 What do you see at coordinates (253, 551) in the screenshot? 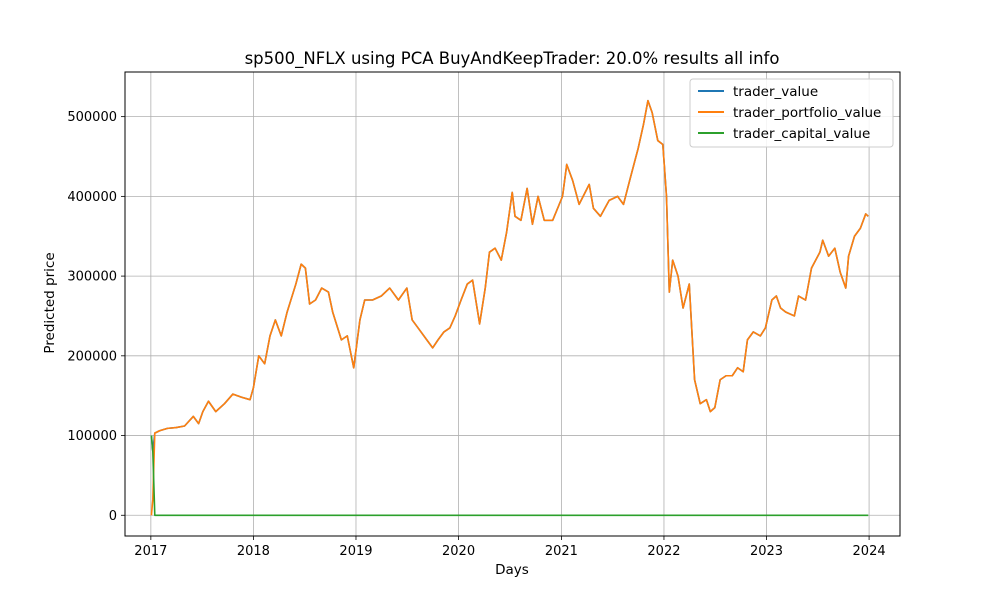
I see `x-tick-label: 2018` at bounding box center [253, 551].